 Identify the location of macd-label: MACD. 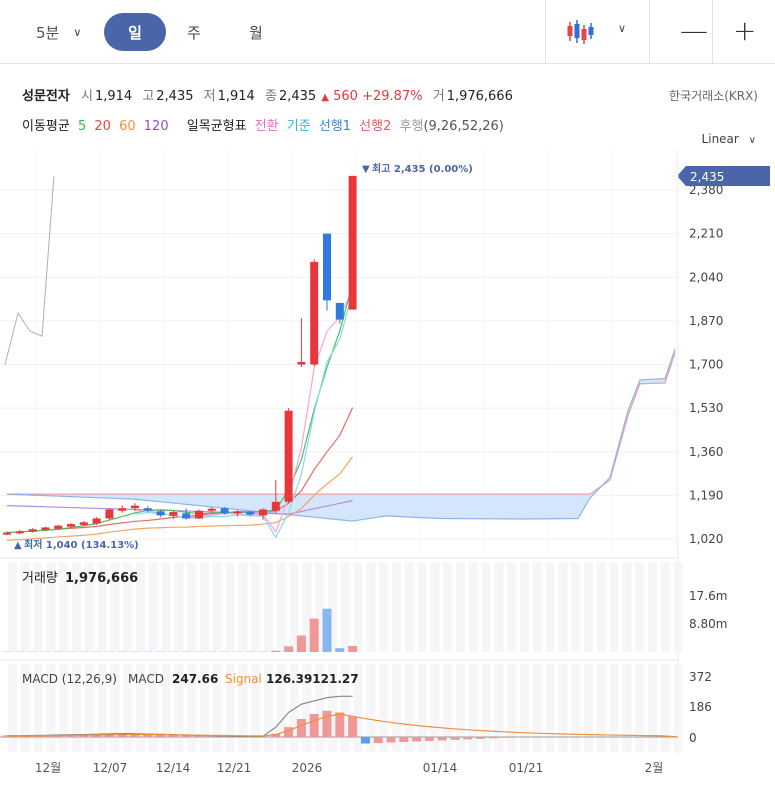
(146, 679).